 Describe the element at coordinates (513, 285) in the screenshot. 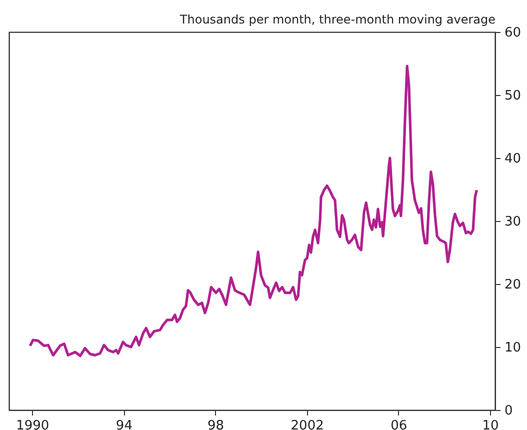

I see `y-tick-label: 20` at that location.